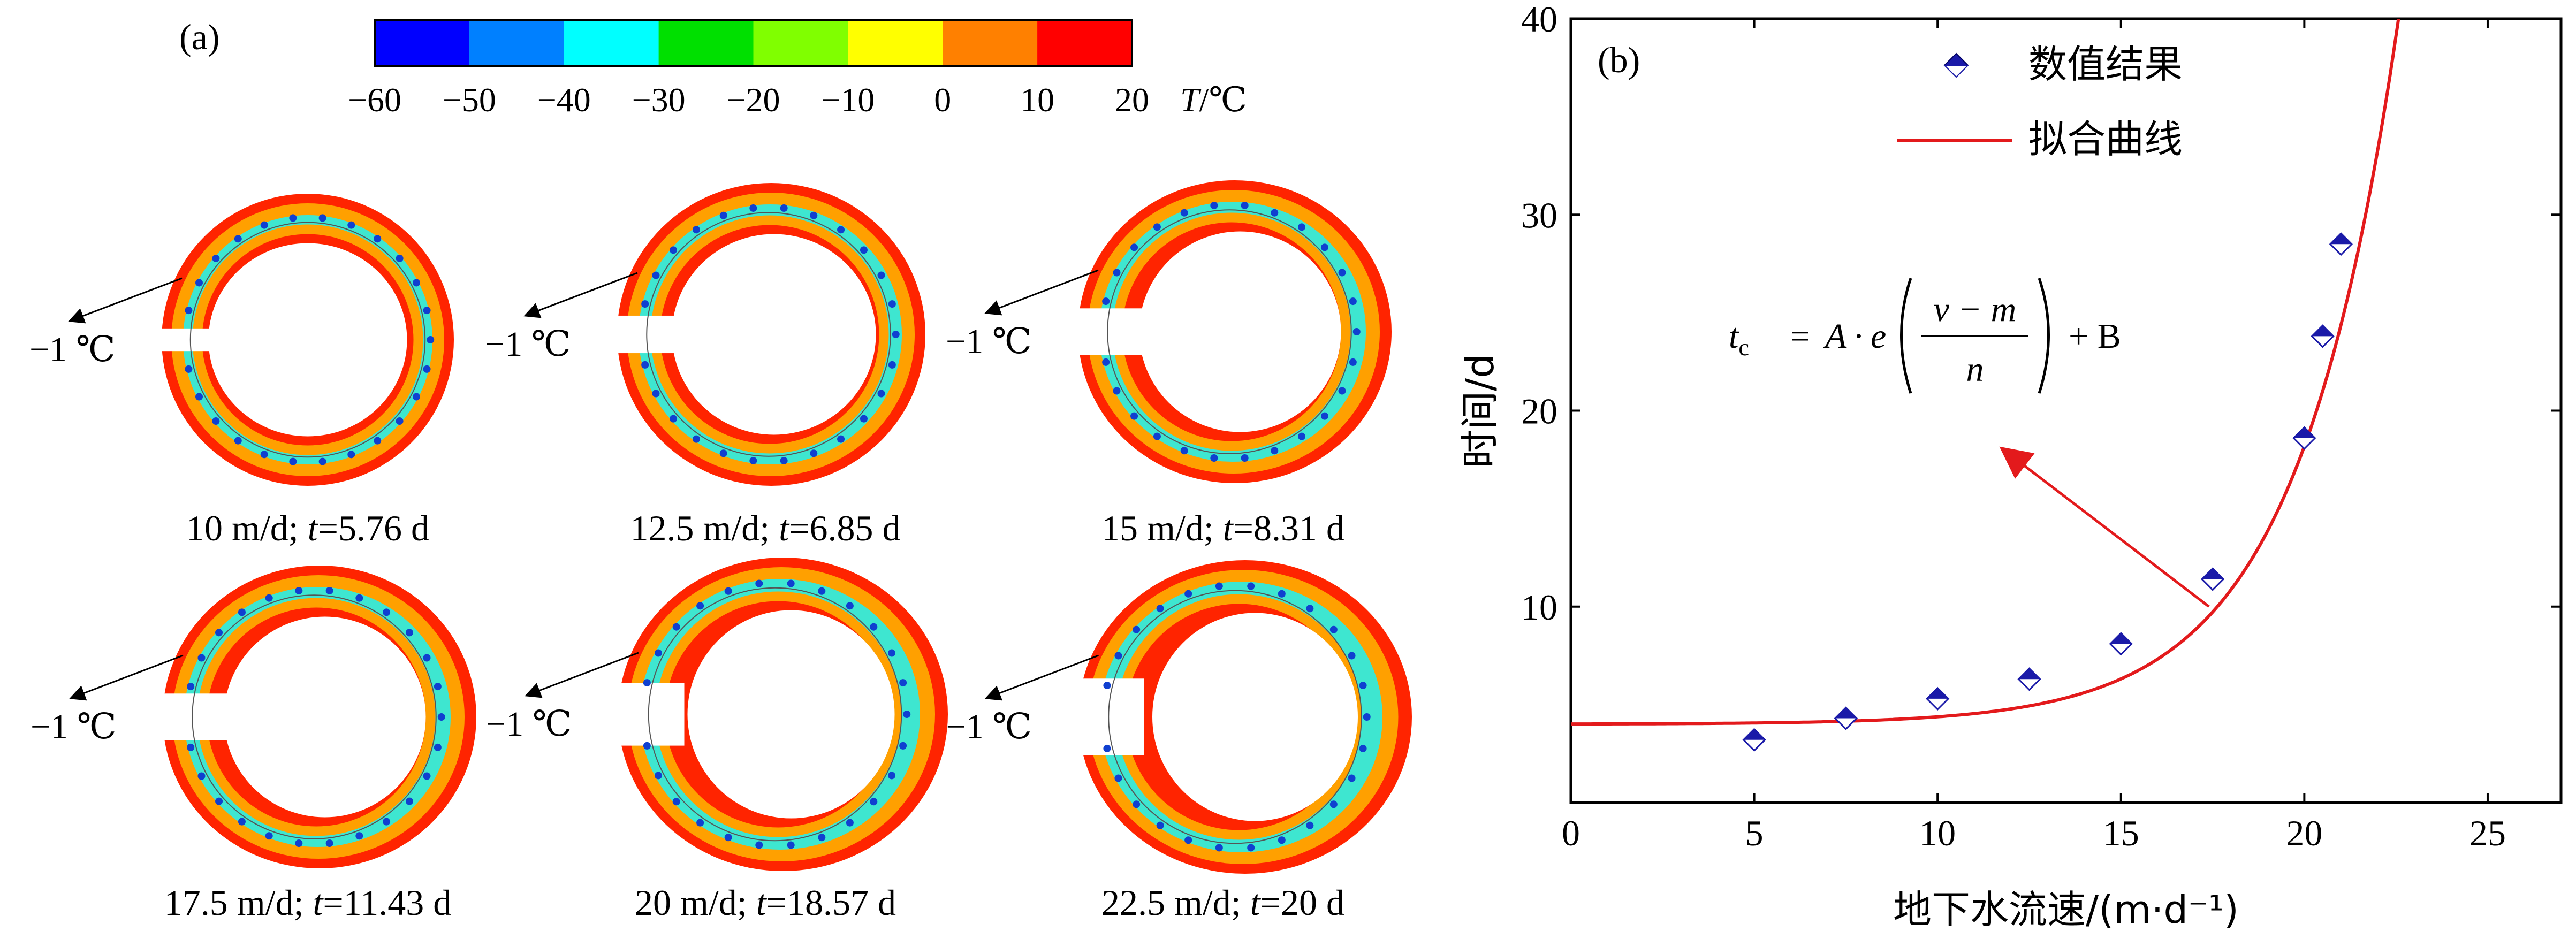  Describe the element at coordinates (1906, 336) in the screenshot. I see `equation-left-paren` at that location.